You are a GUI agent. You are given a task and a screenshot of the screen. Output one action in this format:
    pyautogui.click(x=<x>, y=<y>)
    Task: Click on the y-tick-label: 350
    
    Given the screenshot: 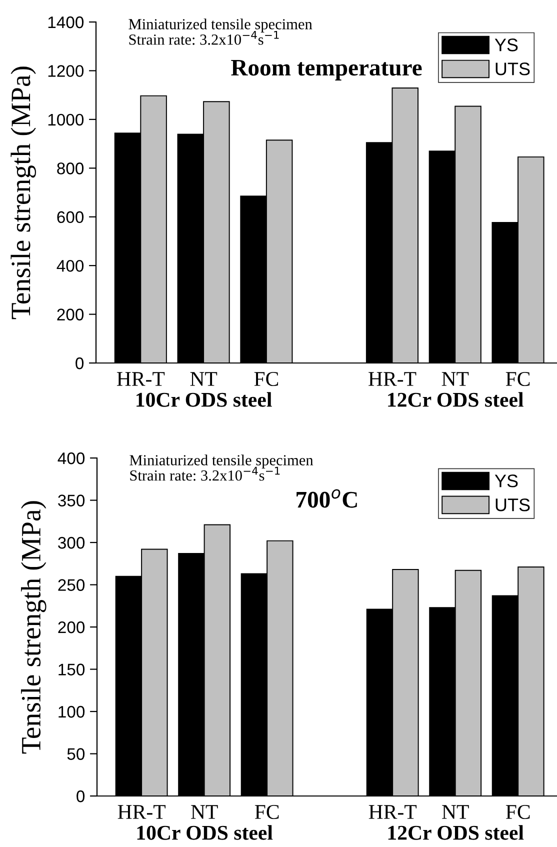 What is the action you would take?
    pyautogui.click(x=71, y=500)
    